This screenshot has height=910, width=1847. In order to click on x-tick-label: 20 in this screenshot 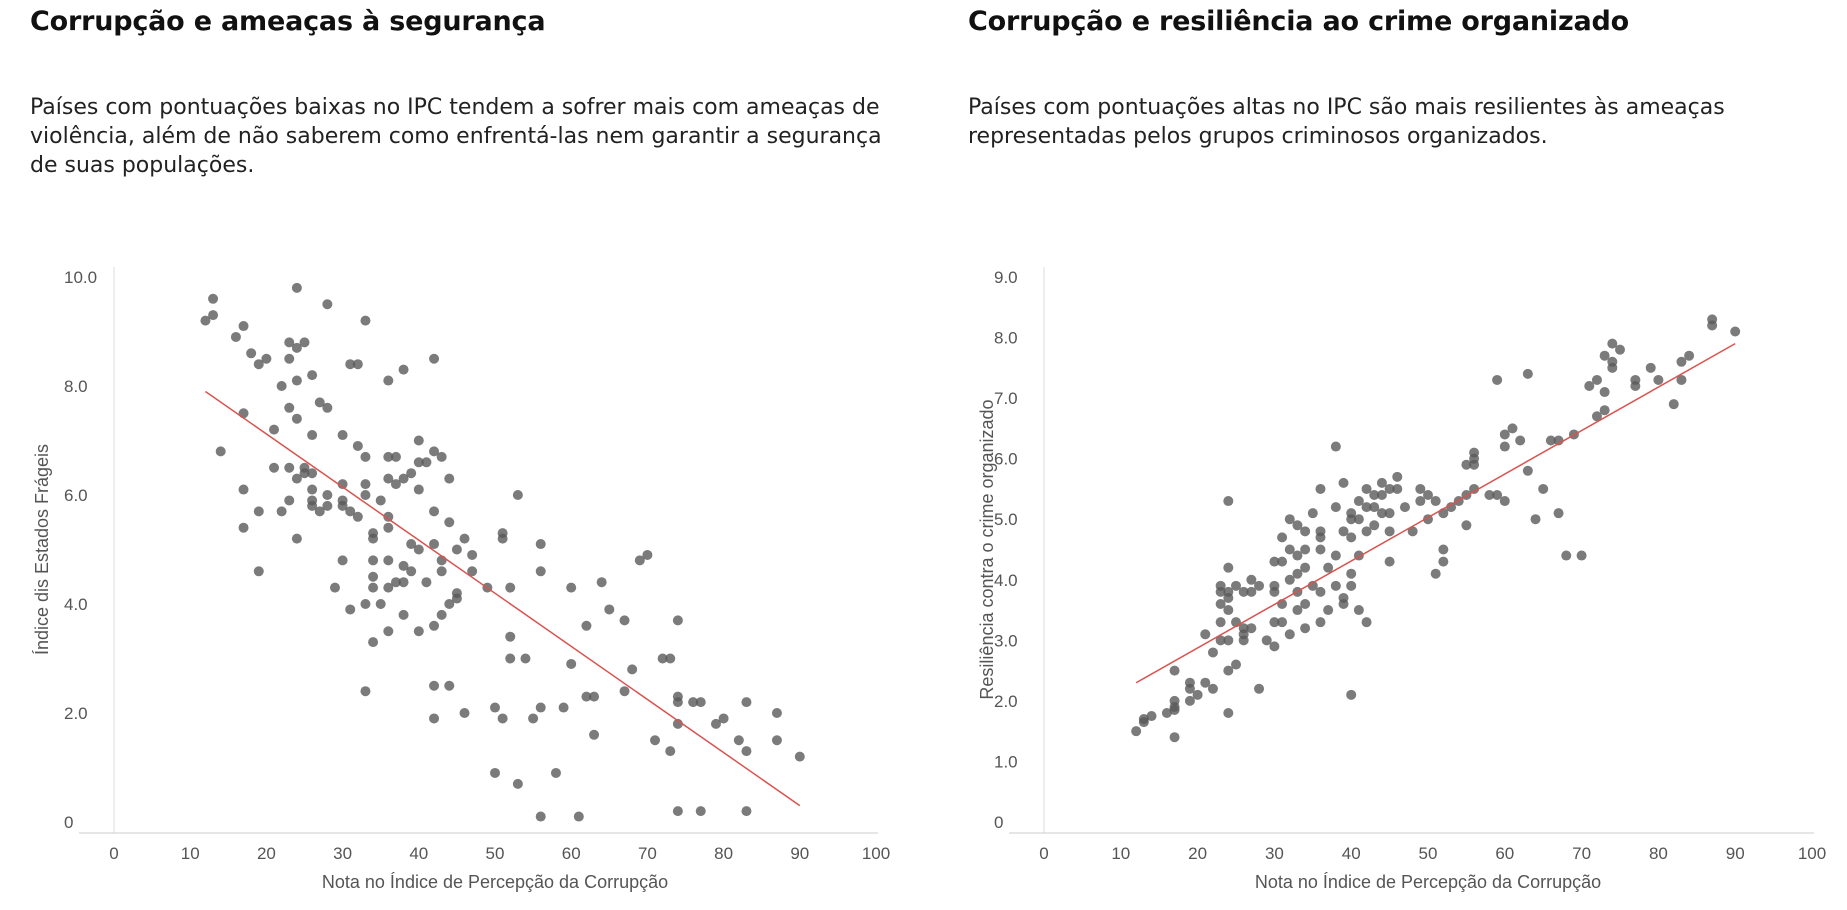, I will do `click(1197, 853)`.